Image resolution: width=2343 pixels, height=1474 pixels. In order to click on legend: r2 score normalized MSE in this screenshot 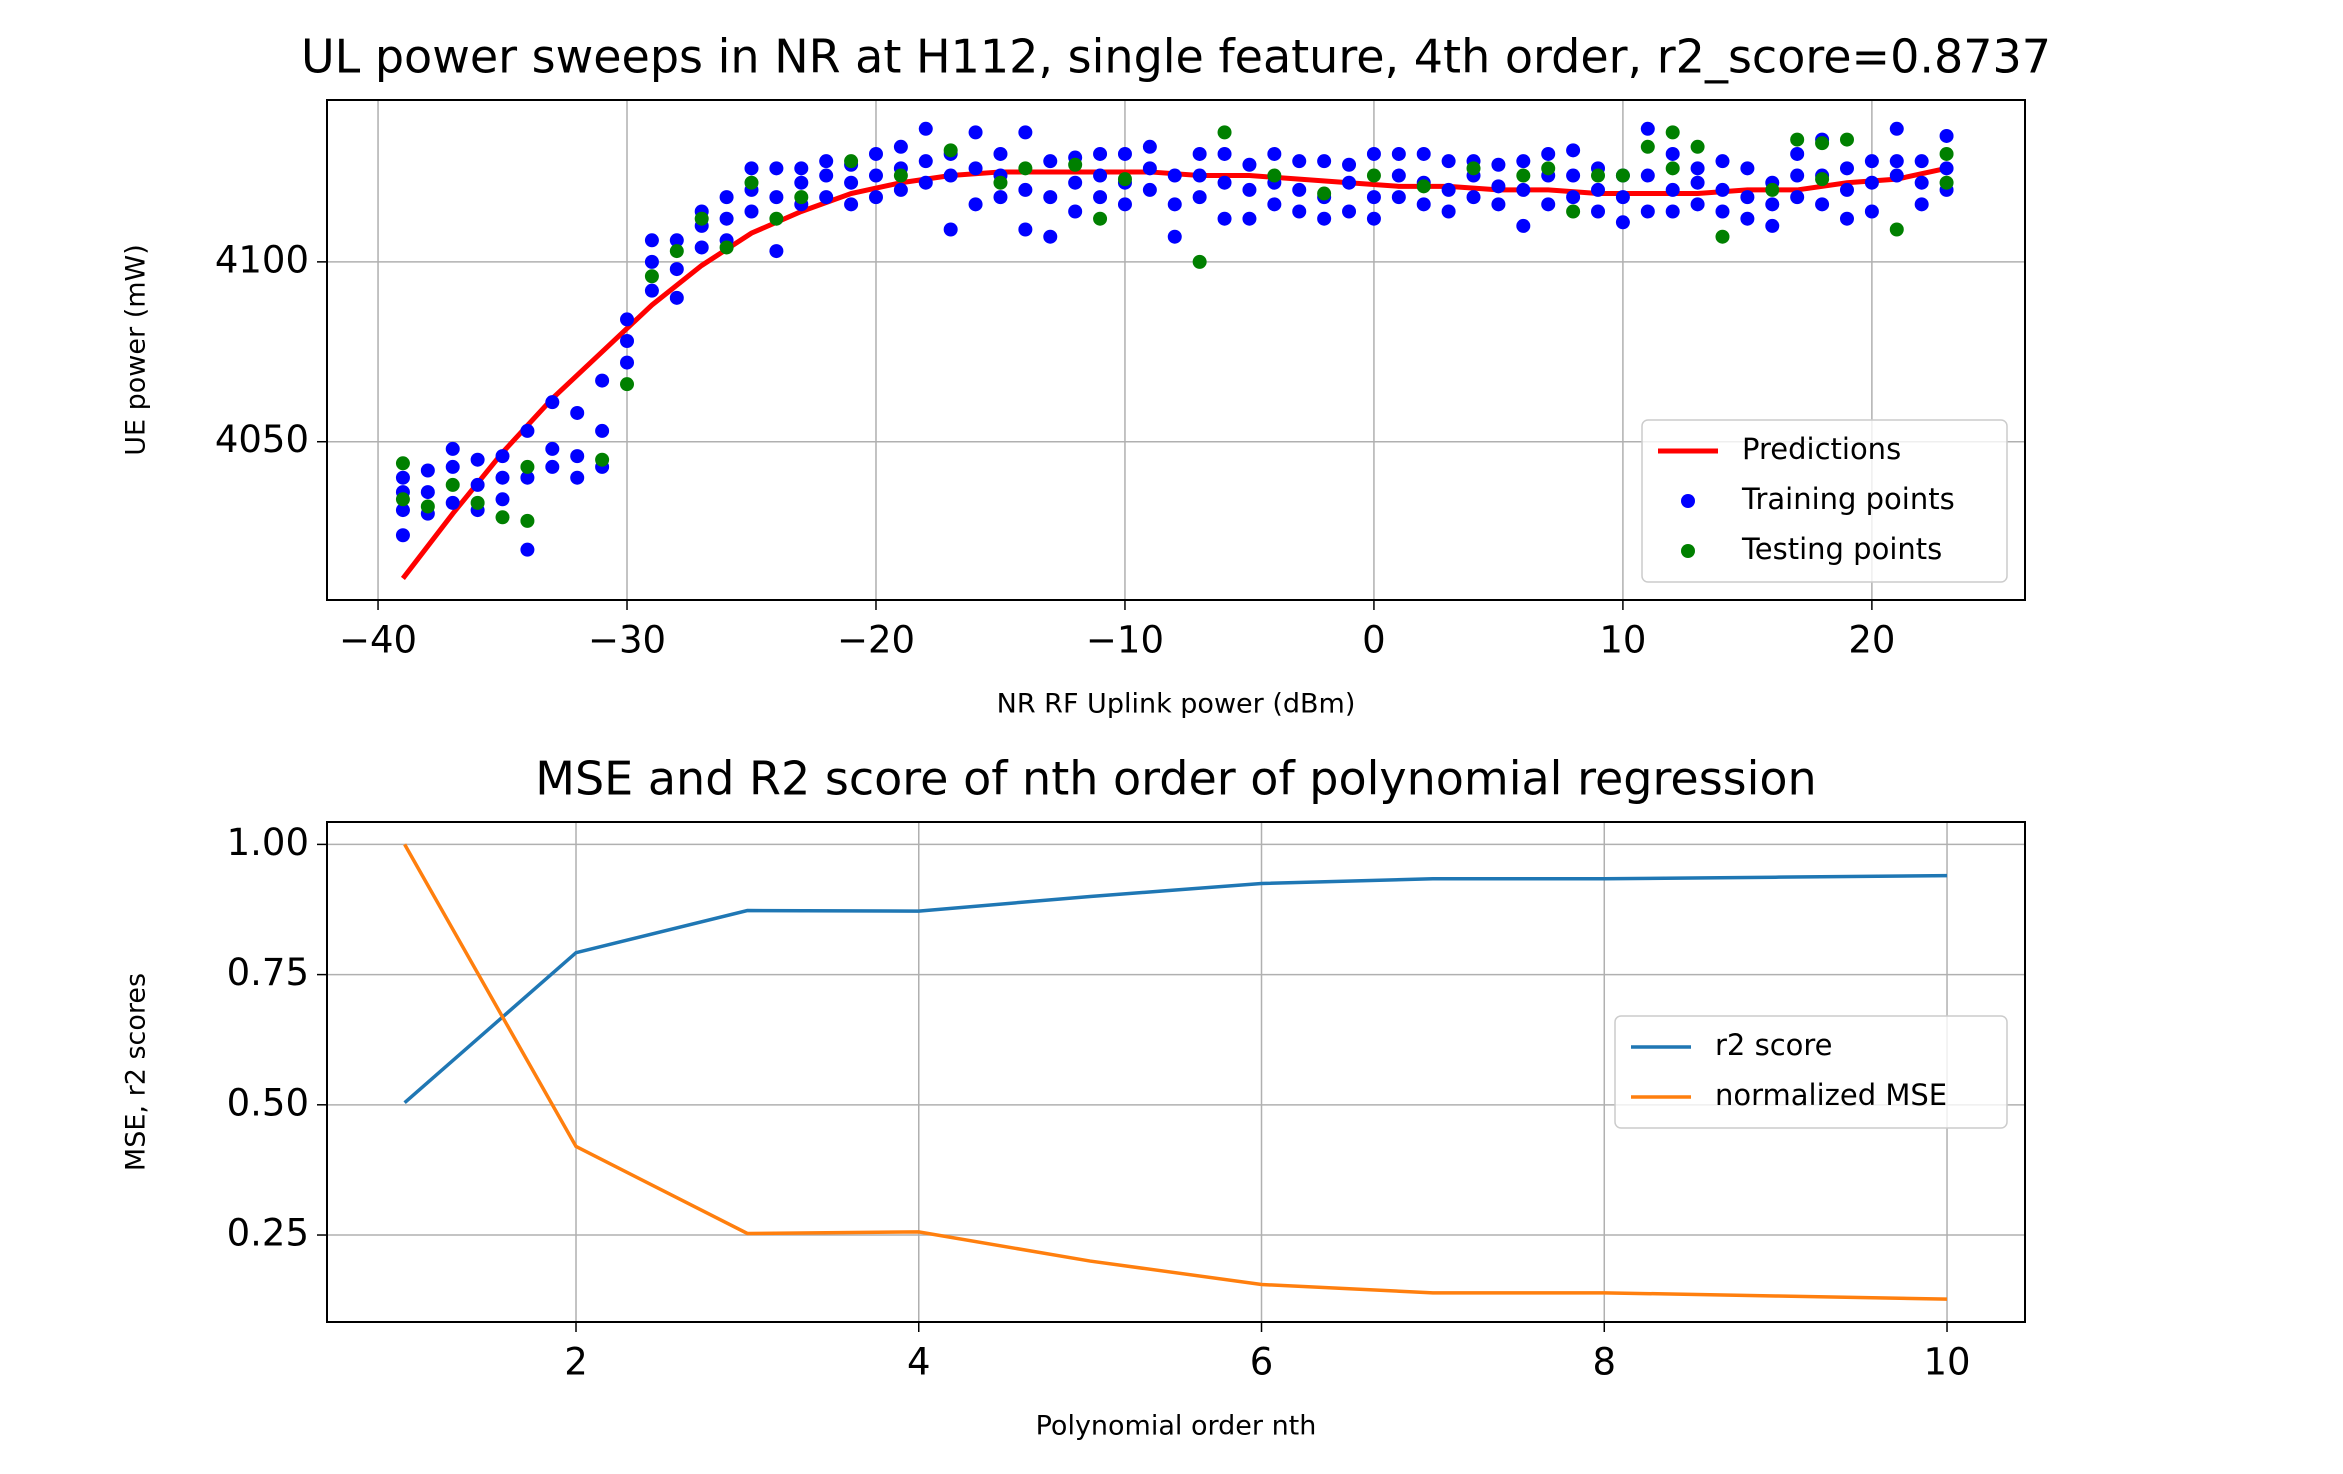, I will do `click(1811, 1072)`.